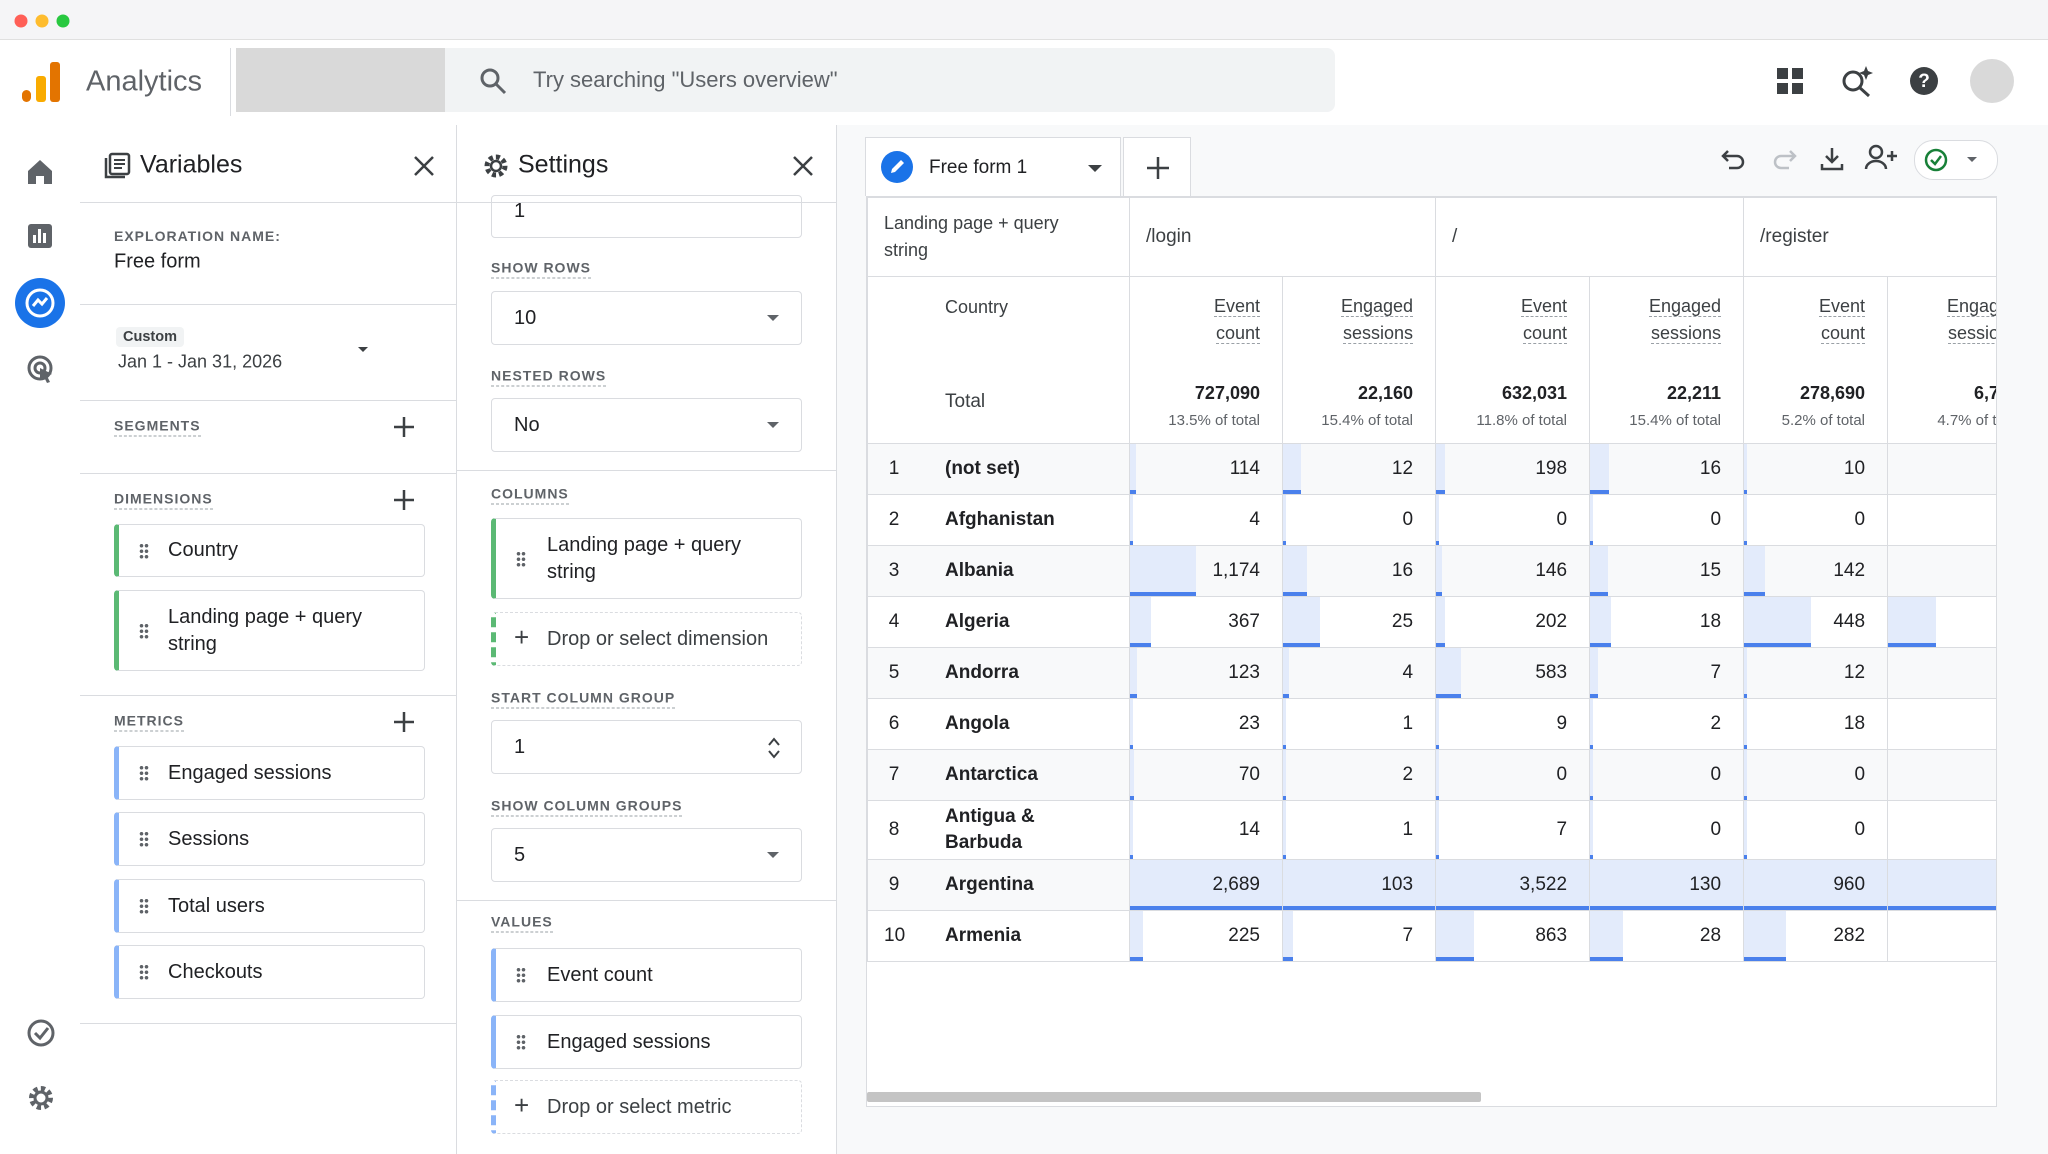  I want to click on insights-icon, so click(1857, 81).